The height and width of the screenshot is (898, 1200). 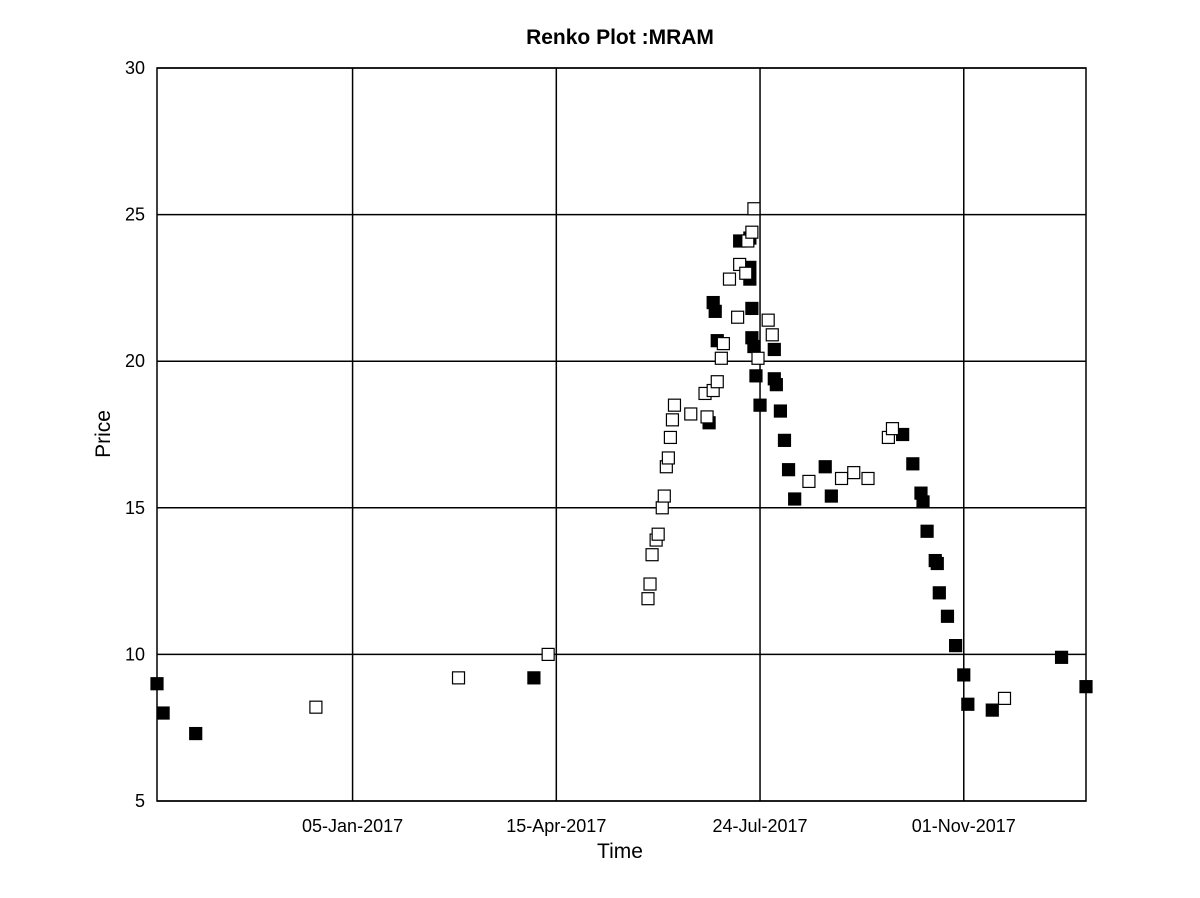 What do you see at coordinates (135, 361) in the screenshot?
I see `y-tick-label: 20` at bounding box center [135, 361].